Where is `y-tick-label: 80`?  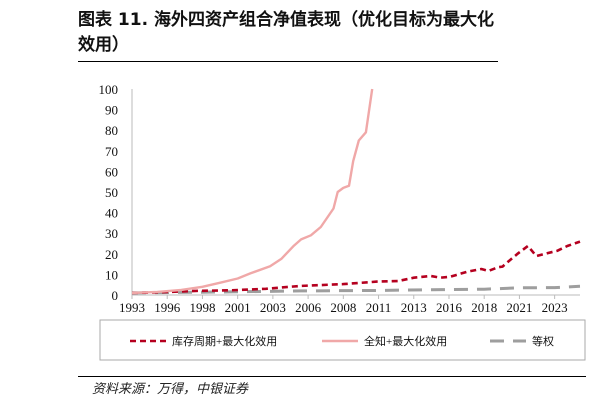 y-tick-label: 80 is located at coordinates (111, 130).